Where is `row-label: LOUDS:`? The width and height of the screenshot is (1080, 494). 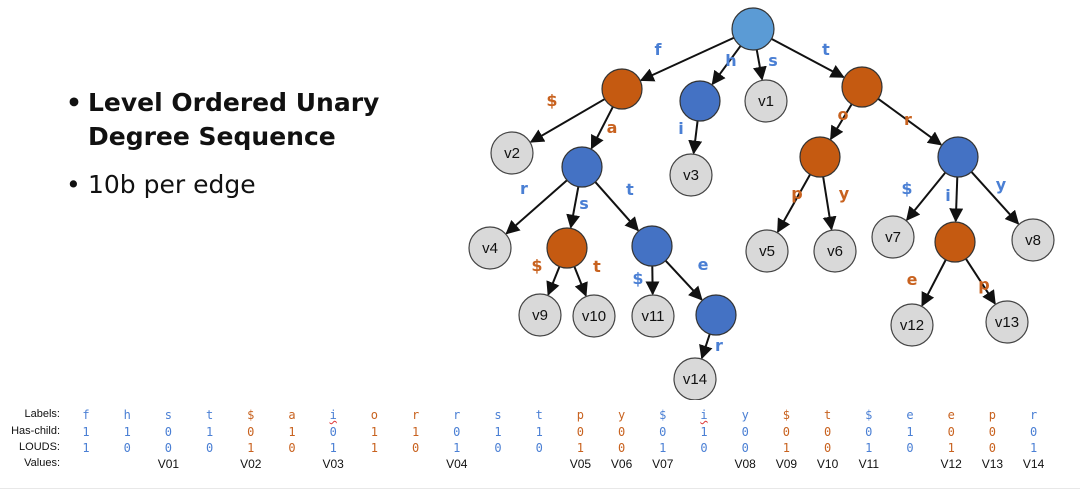 row-label: LOUDS: is located at coordinates (39, 447).